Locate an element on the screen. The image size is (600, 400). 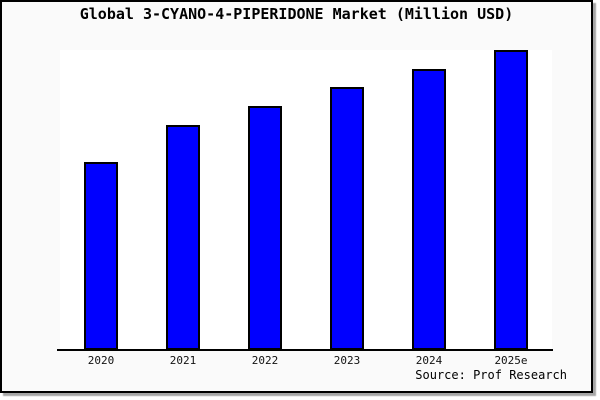
bar-2023 is located at coordinates (347, 218).